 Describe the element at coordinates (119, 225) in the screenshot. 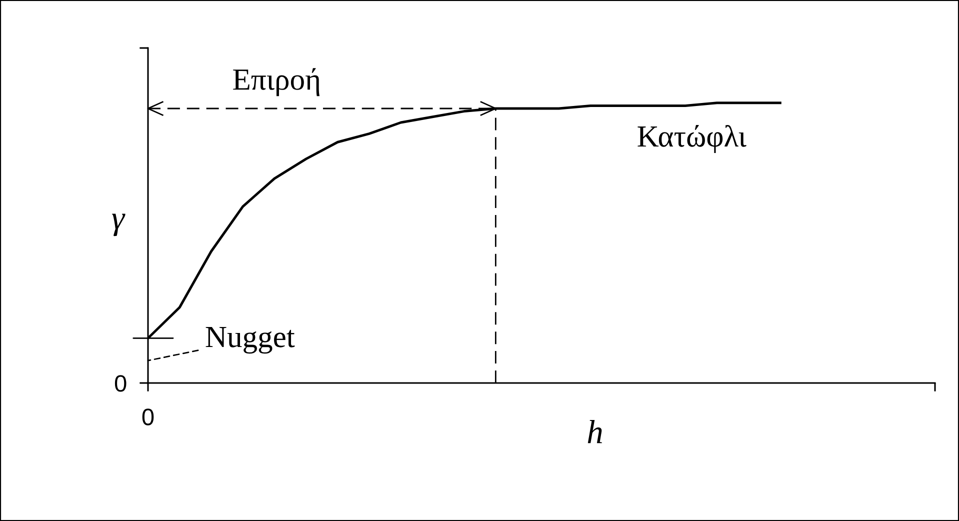

I see `y-axis-title: γ` at that location.